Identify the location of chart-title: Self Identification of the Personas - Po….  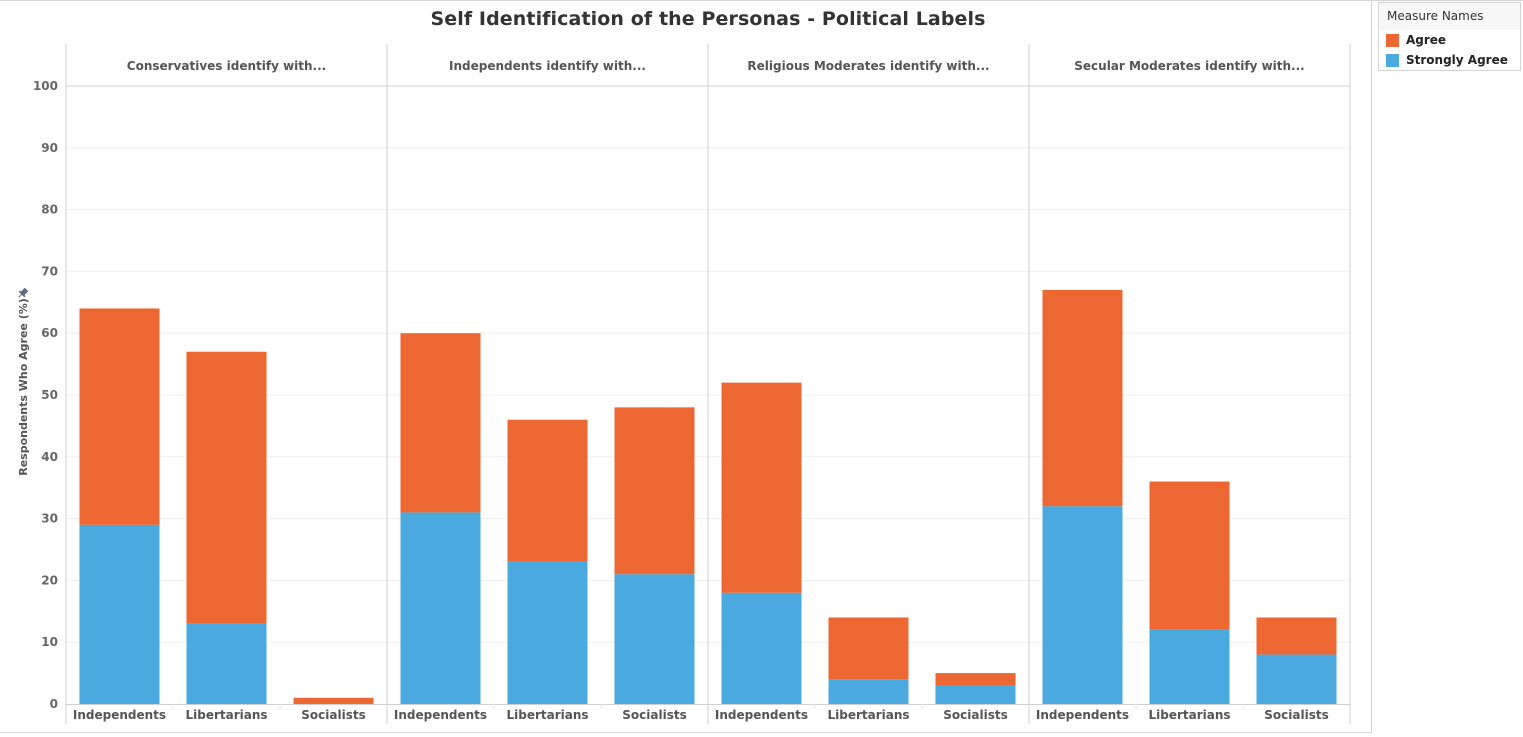
(708, 19).